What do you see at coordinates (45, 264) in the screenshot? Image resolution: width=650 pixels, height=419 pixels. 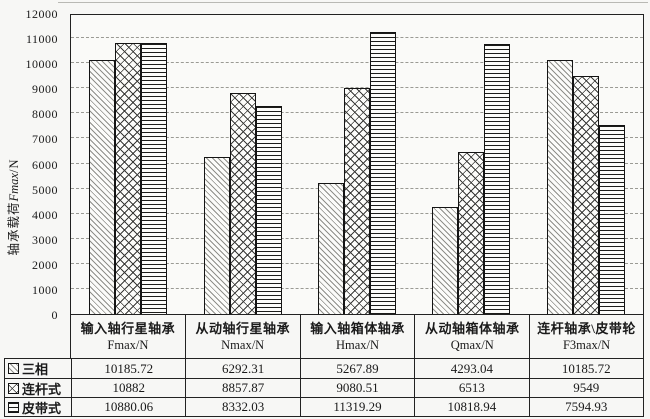 I see `y-tick-label: 2000` at bounding box center [45, 264].